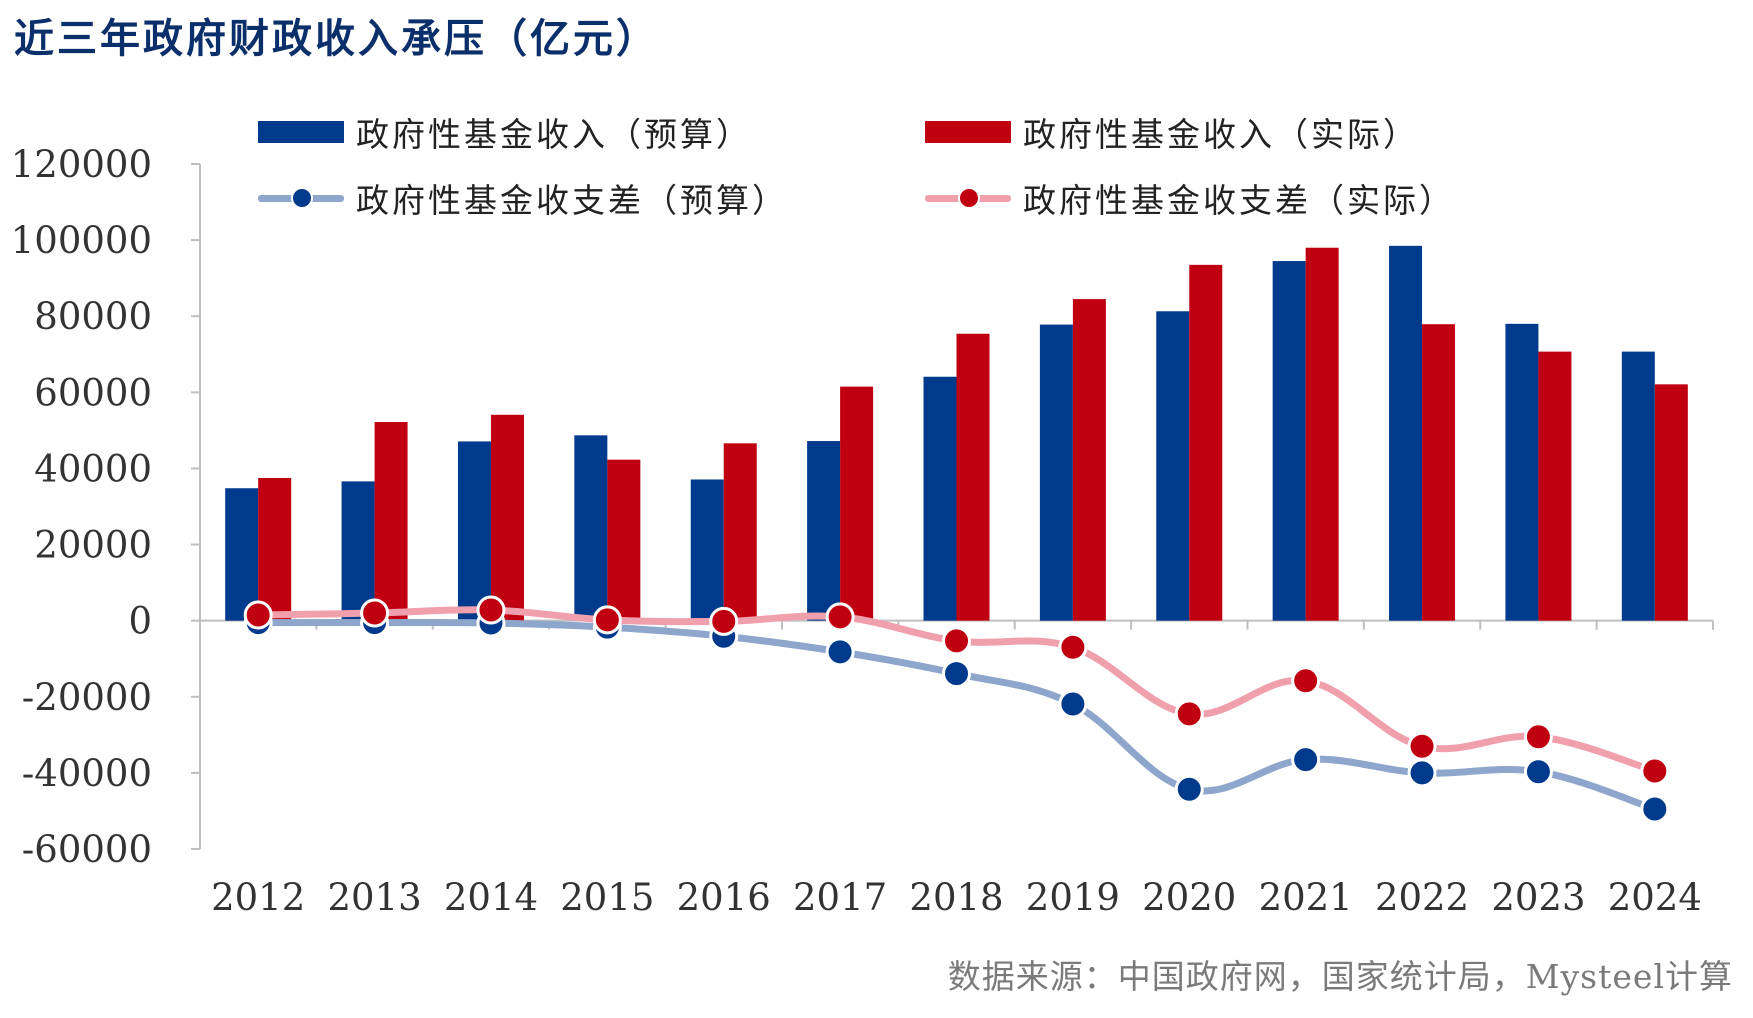 The width and height of the screenshot is (1753, 1018). Describe the element at coordinates (93, 392) in the screenshot. I see `y-tick-label: 60000` at that location.